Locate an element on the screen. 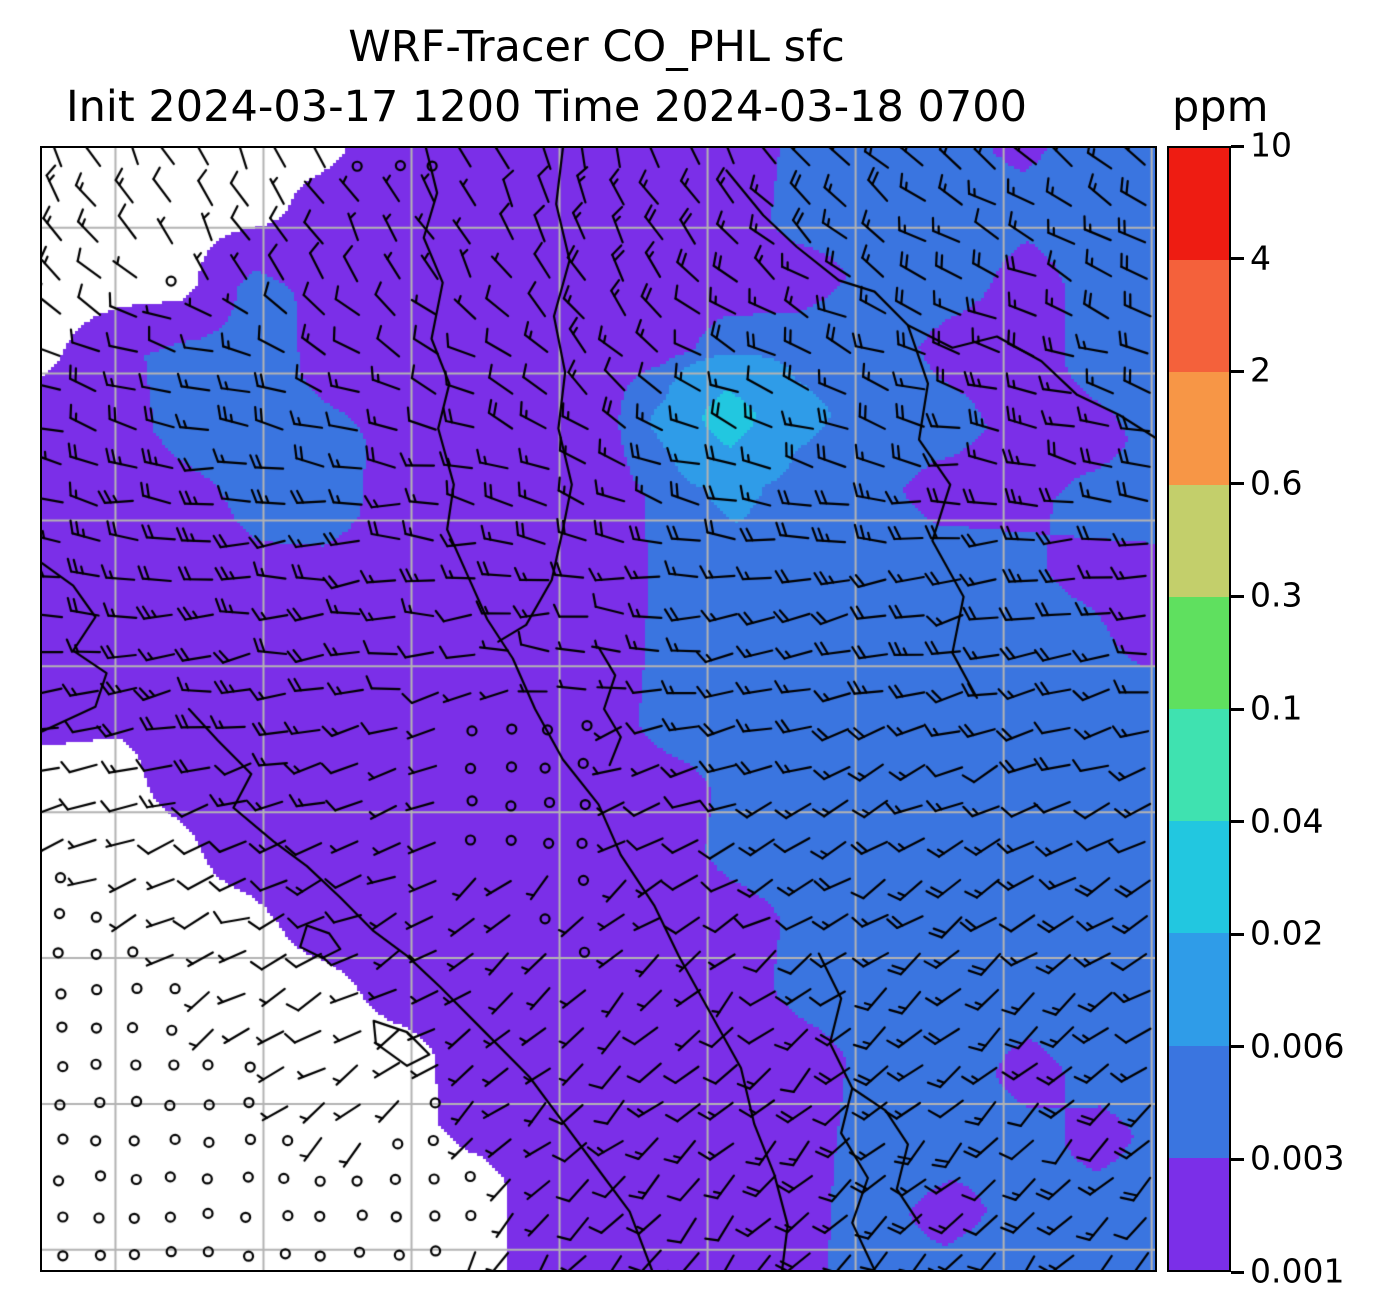  colorbar-tick-label: 0.006 is located at coordinates (1297, 1046).